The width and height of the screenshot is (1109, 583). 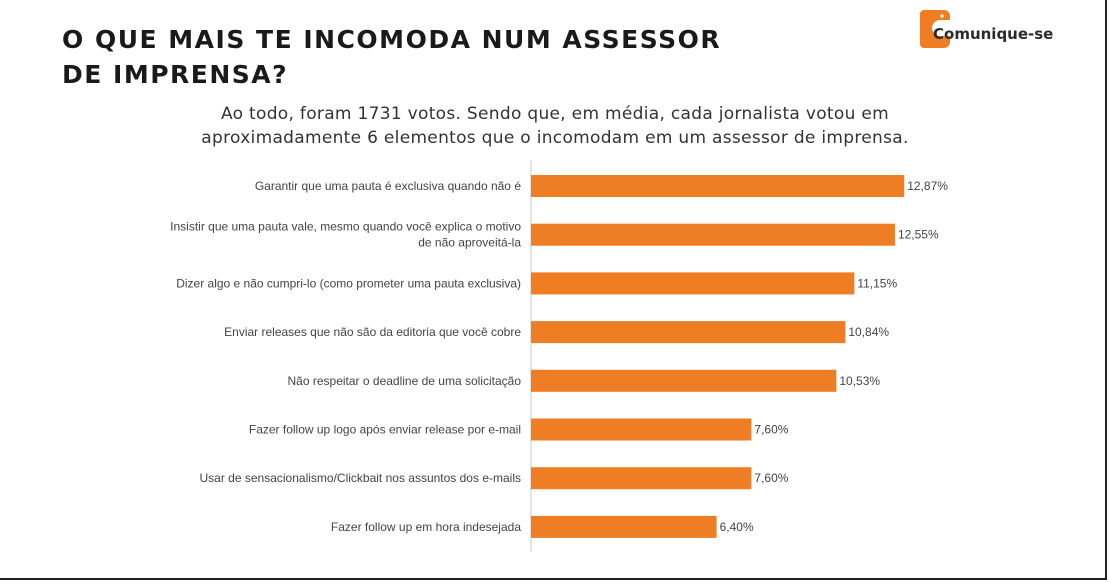 I want to click on value-label: 11,15%, so click(x=877, y=283).